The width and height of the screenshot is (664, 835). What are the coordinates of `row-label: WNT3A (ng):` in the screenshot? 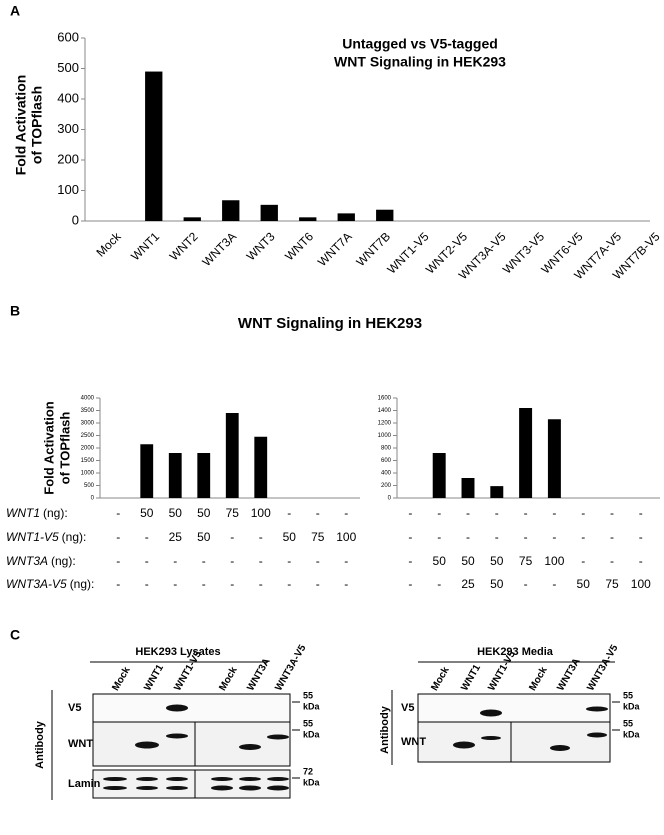 It's located at (41, 561).